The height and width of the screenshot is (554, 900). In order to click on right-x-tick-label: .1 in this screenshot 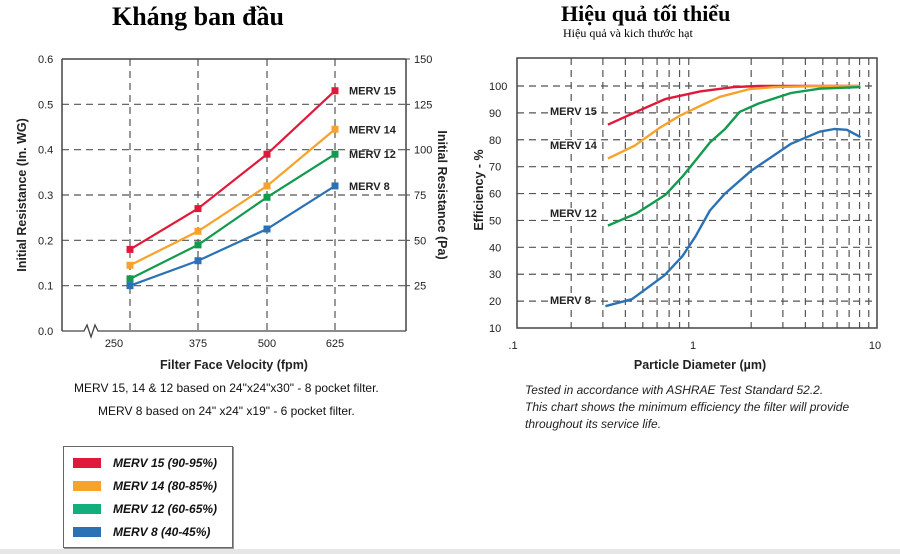, I will do `click(512, 346)`.